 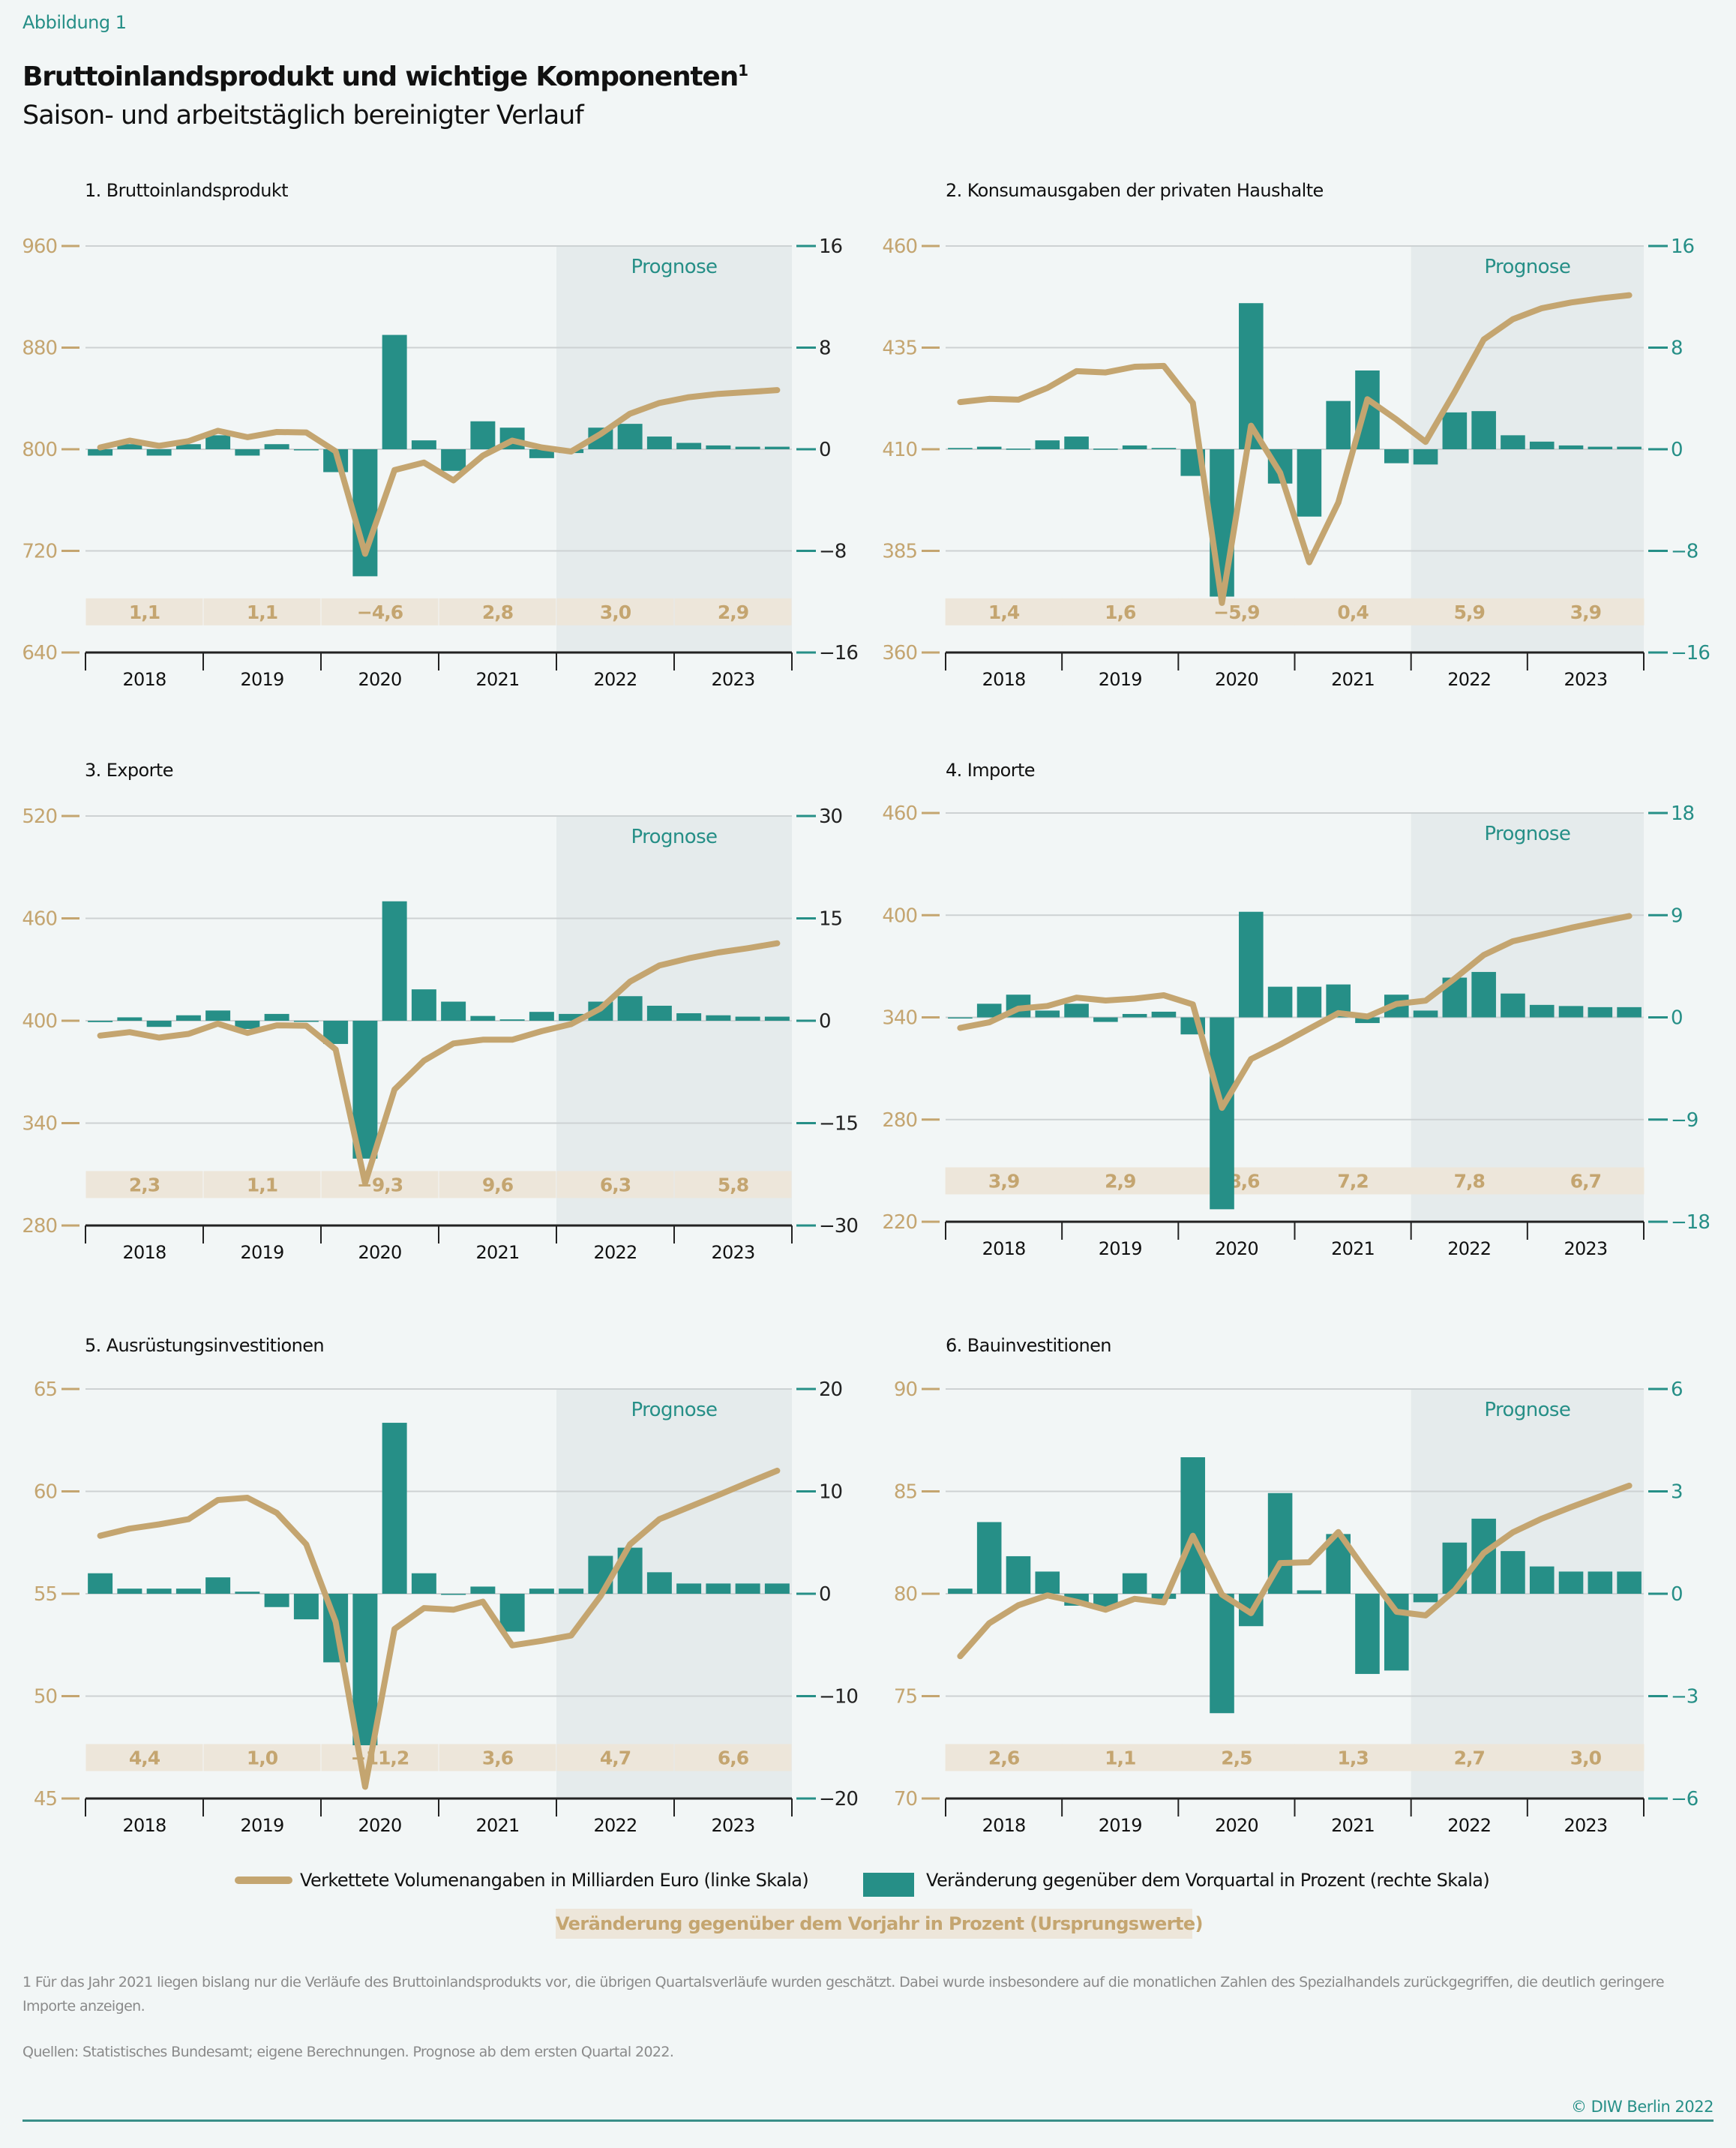 What do you see at coordinates (1690, 653) in the screenshot?
I see `right-tick-label: −16` at bounding box center [1690, 653].